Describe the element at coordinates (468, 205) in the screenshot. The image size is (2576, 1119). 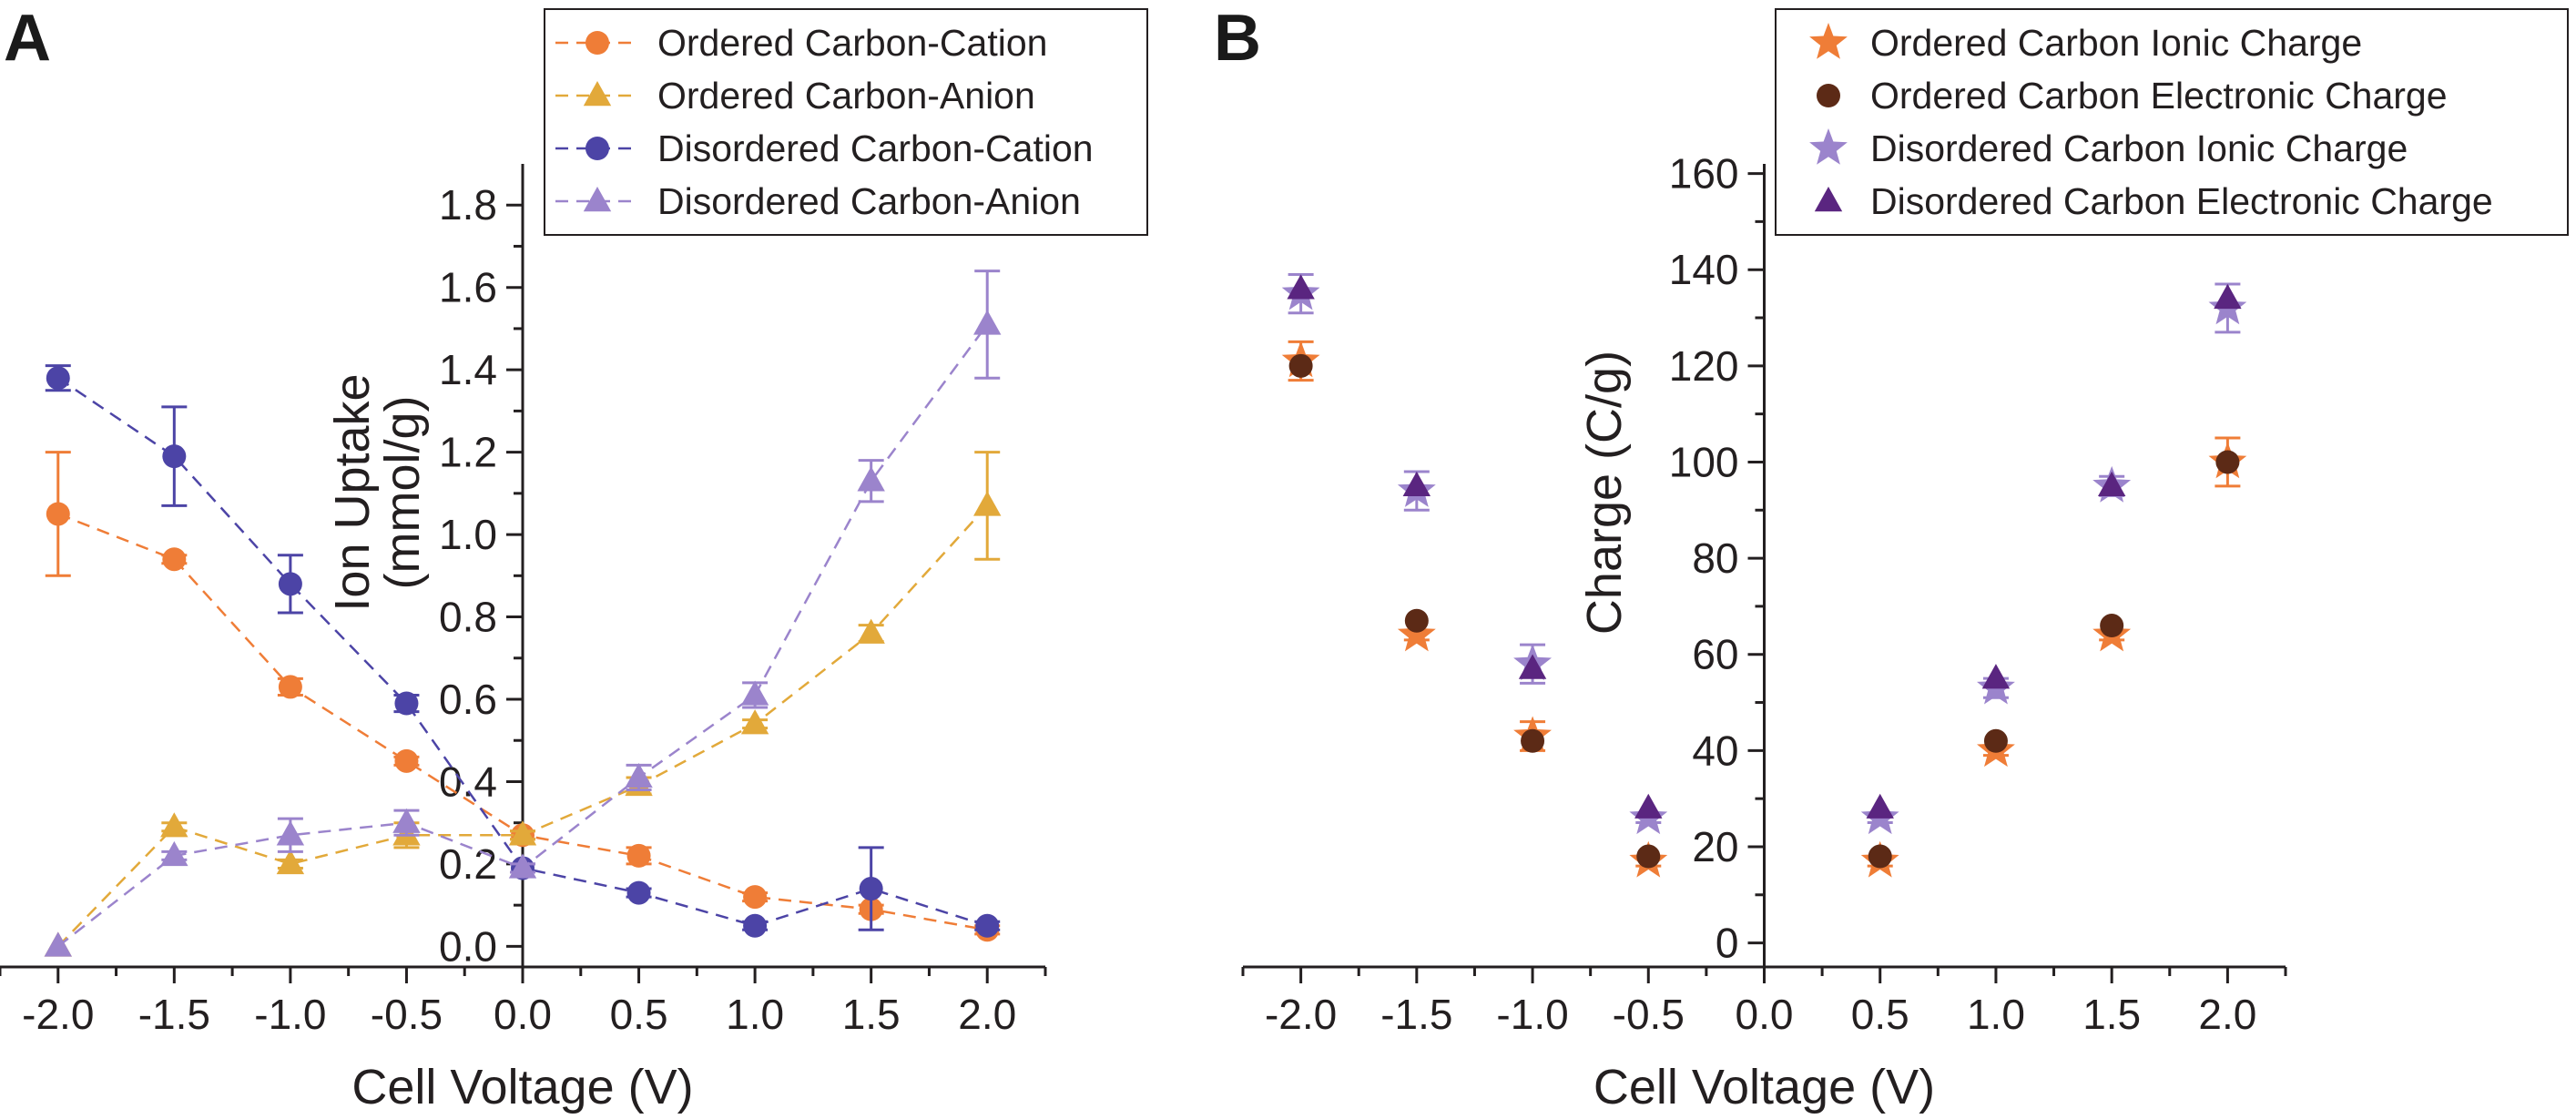
I see `y-tick-label: 1.8` at that location.